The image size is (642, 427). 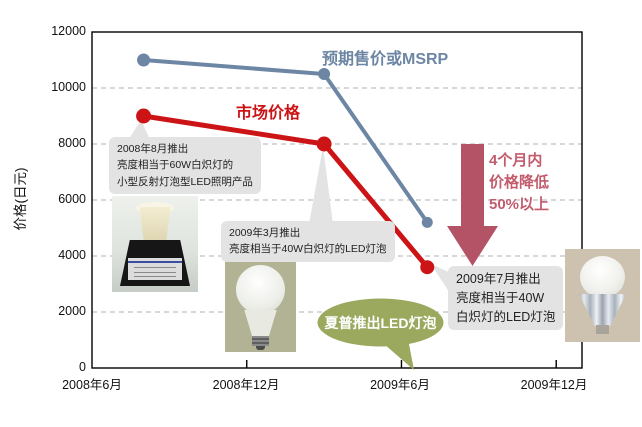 What do you see at coordinates (20, 199) in the screenshot?
I see `y-axis-title: 价格(日元)` at bounding box center [20, 199].